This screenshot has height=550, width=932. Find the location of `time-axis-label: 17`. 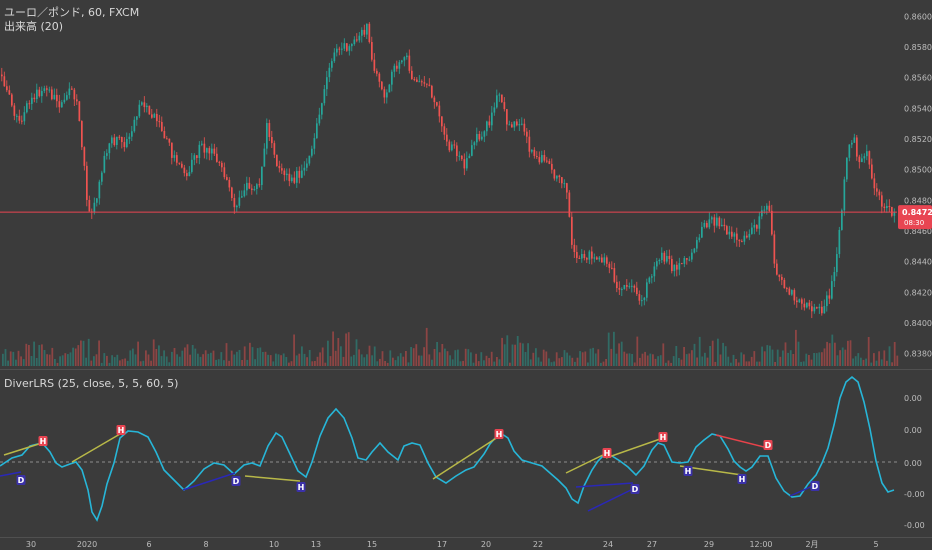

time-axis-label: 17 is located at coordinates (442, 544).